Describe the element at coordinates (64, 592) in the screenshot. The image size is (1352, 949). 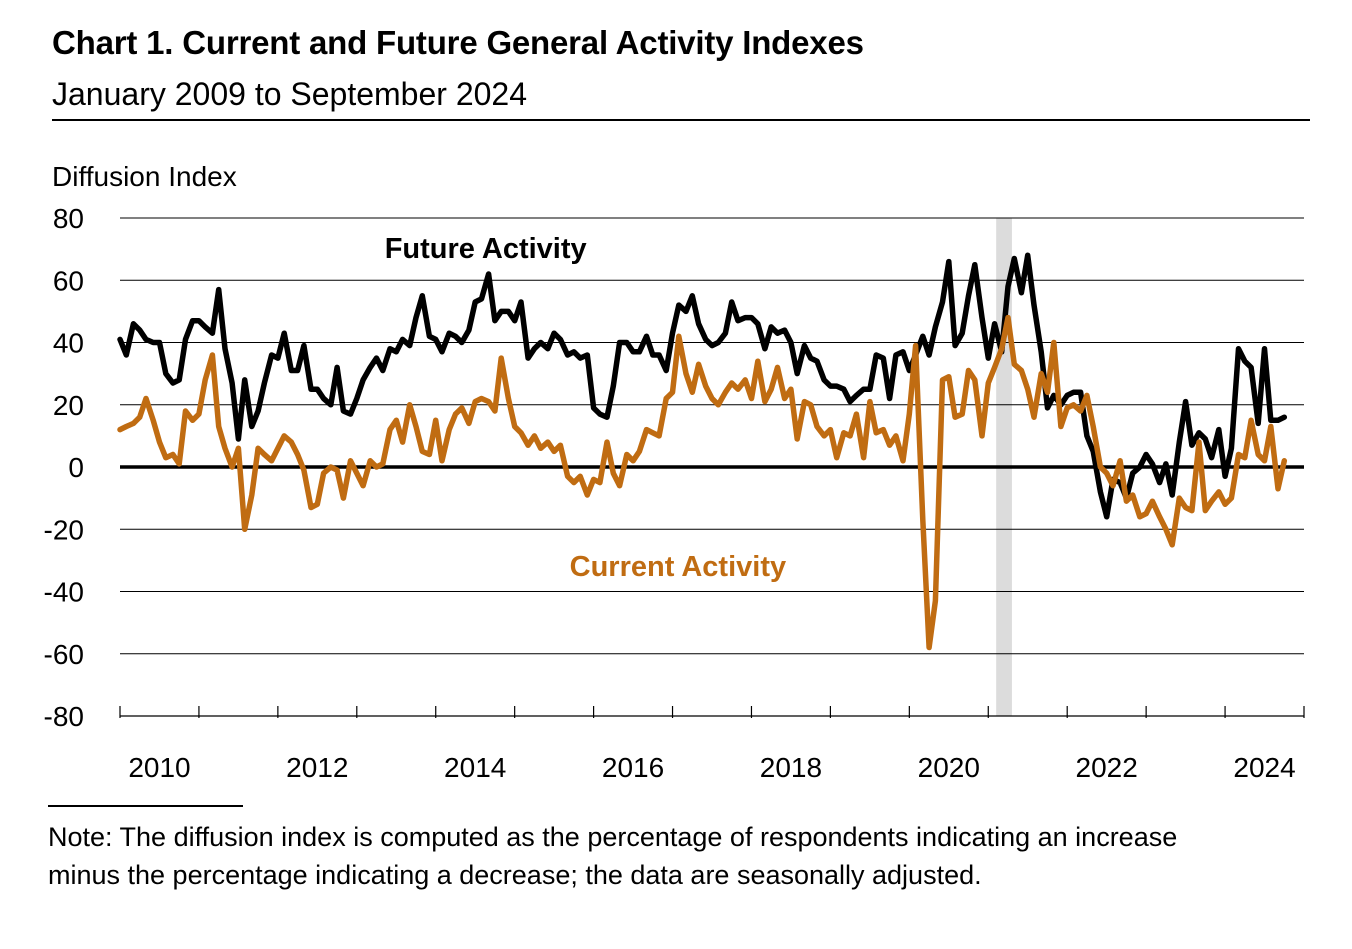
I see `y-tick-label: -40` at that location.